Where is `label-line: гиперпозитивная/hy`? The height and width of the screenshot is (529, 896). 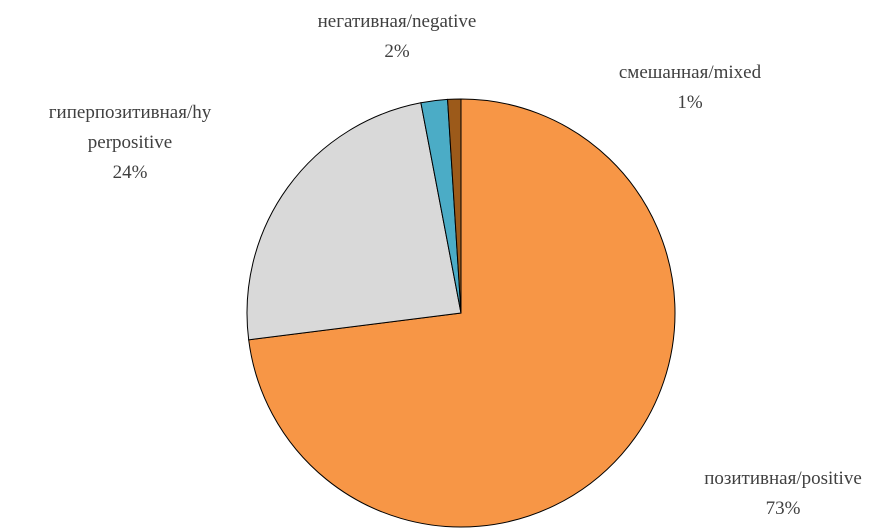
label-line: гиперпозитивная/hy is located at coordinates (130, 112).